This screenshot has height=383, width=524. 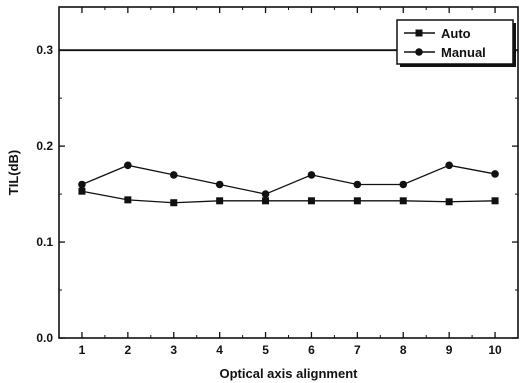 What do you see at coordinates (456, 33) in the screenshot?
I see `legend-label: Auto` at bounding box center [456, 33].